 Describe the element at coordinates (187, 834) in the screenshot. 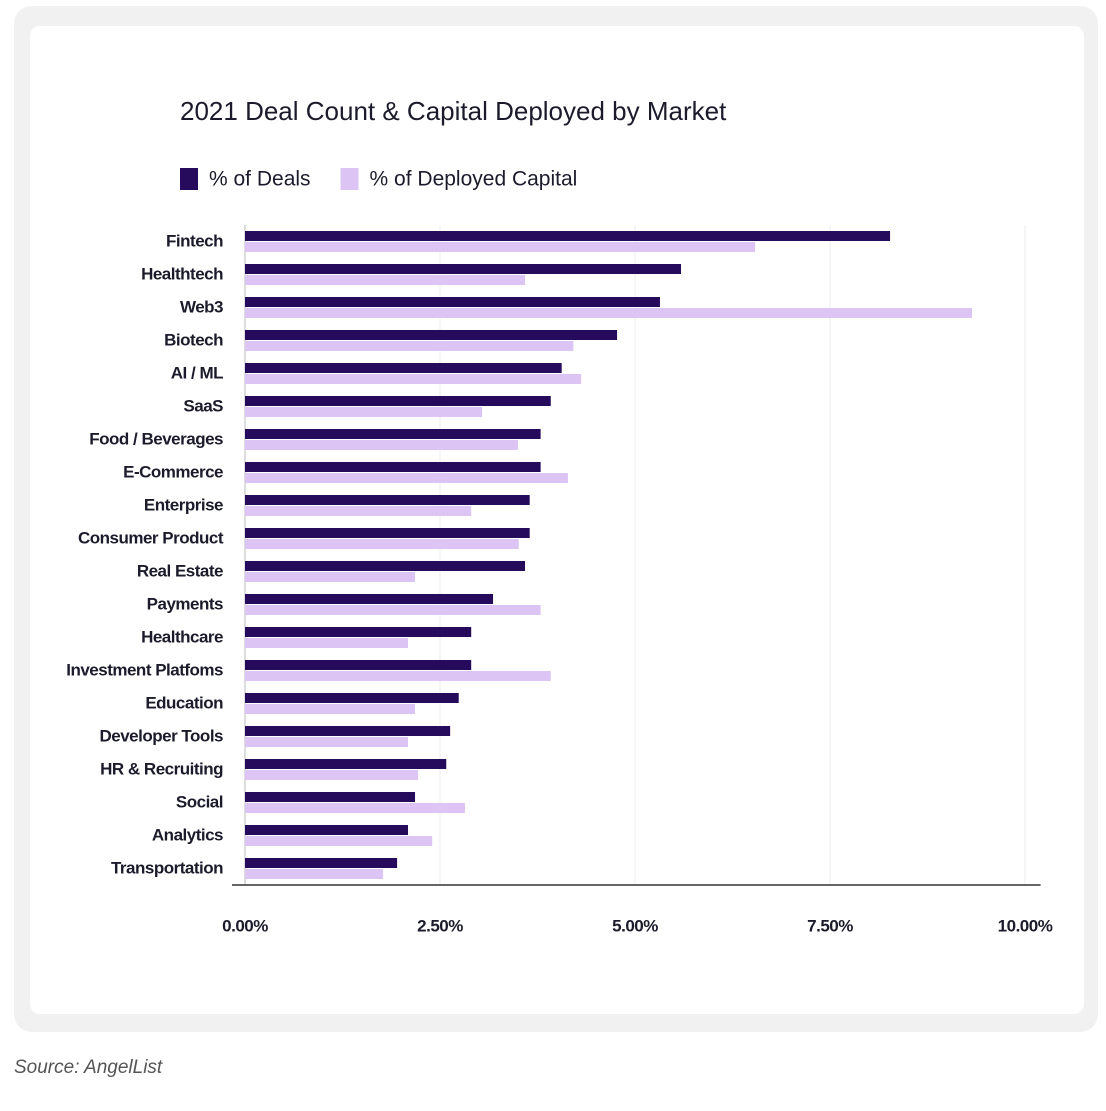

I see `y-tick-label: Analytics` at that location.